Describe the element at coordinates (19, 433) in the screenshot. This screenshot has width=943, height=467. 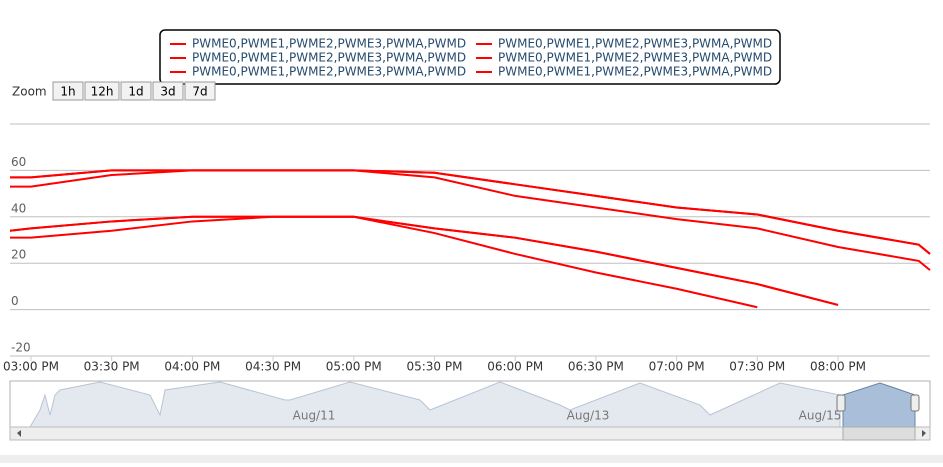
I see `scroll-left` at that location.